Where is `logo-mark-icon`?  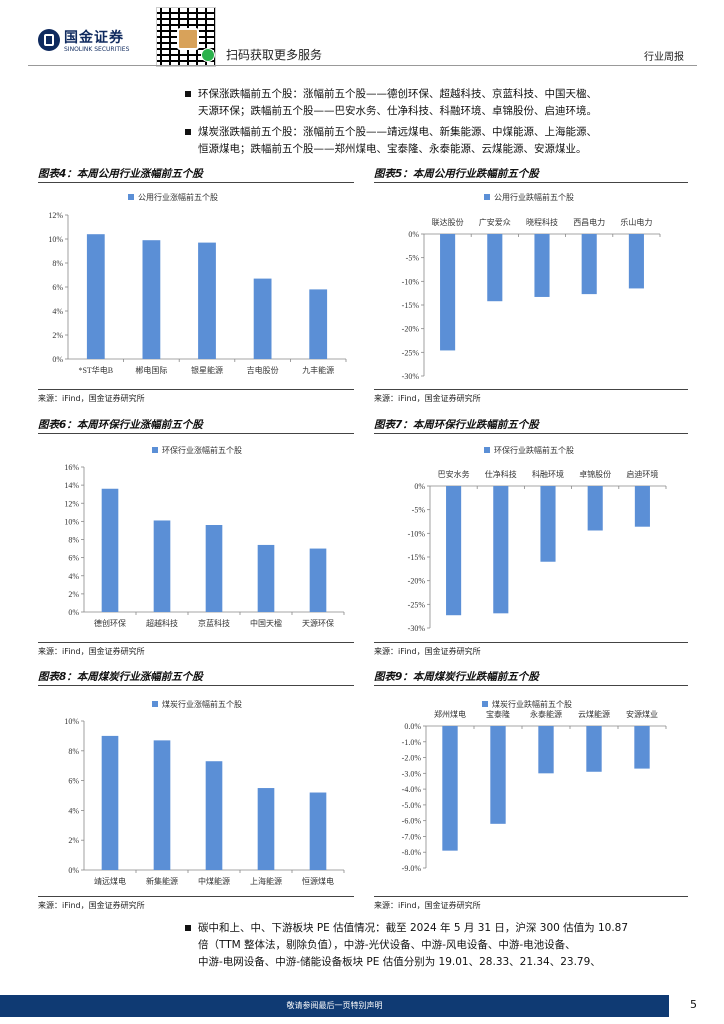
logo-mark-icon is located at coordinates (49, 40).